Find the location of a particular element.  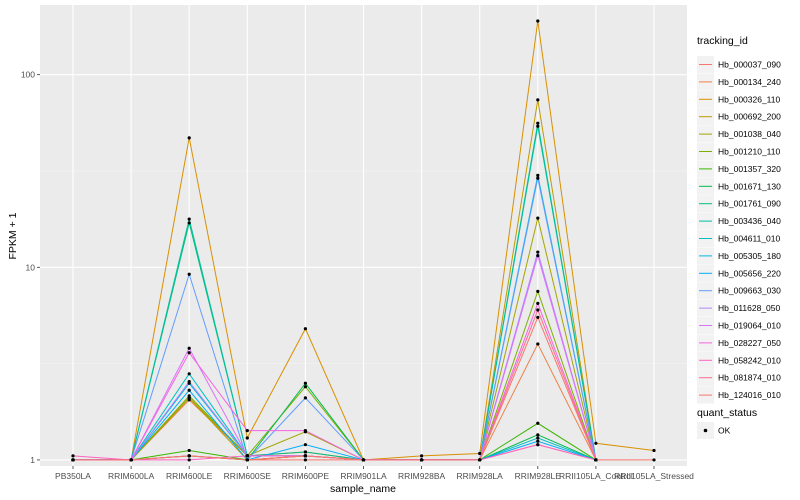

shape-legend-point is located at coordinates (705, 430).